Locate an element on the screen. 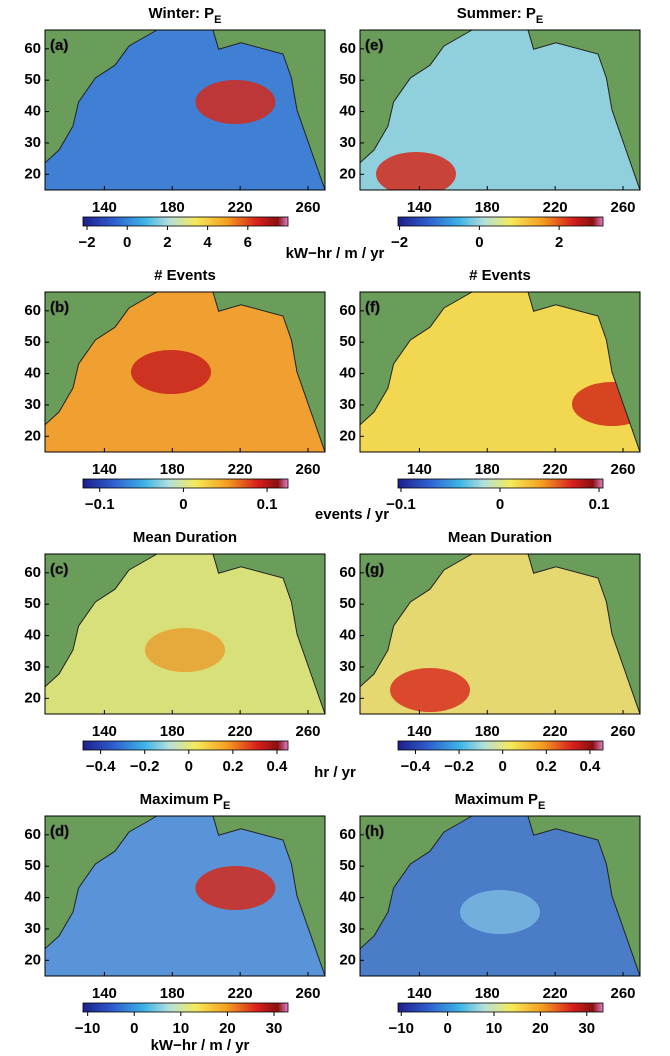 Image resolution: width=670 pixels, height=1056 pixels. title-text: # Events is located at coordinates (500, 275).